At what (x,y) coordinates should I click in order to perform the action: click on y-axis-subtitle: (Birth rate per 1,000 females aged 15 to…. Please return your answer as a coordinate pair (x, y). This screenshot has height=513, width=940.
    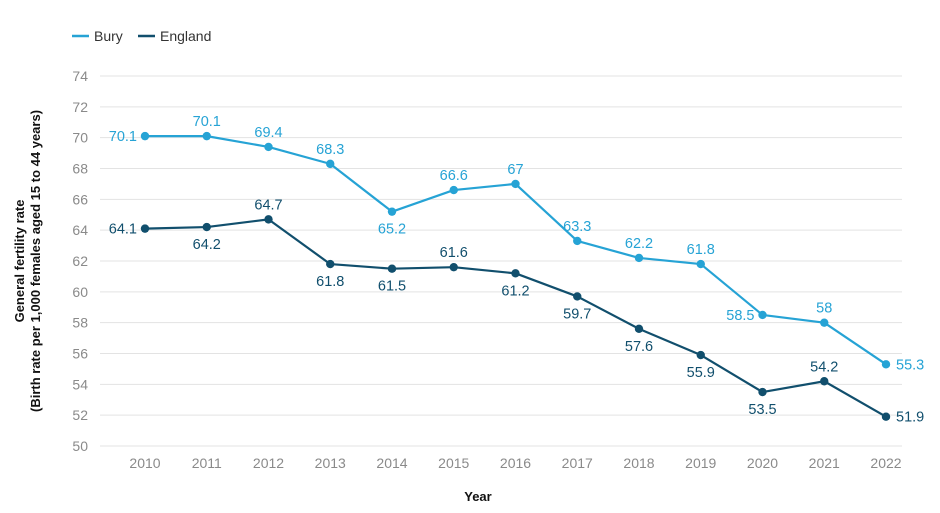
    Looking at the image, I should click on (35, 261).